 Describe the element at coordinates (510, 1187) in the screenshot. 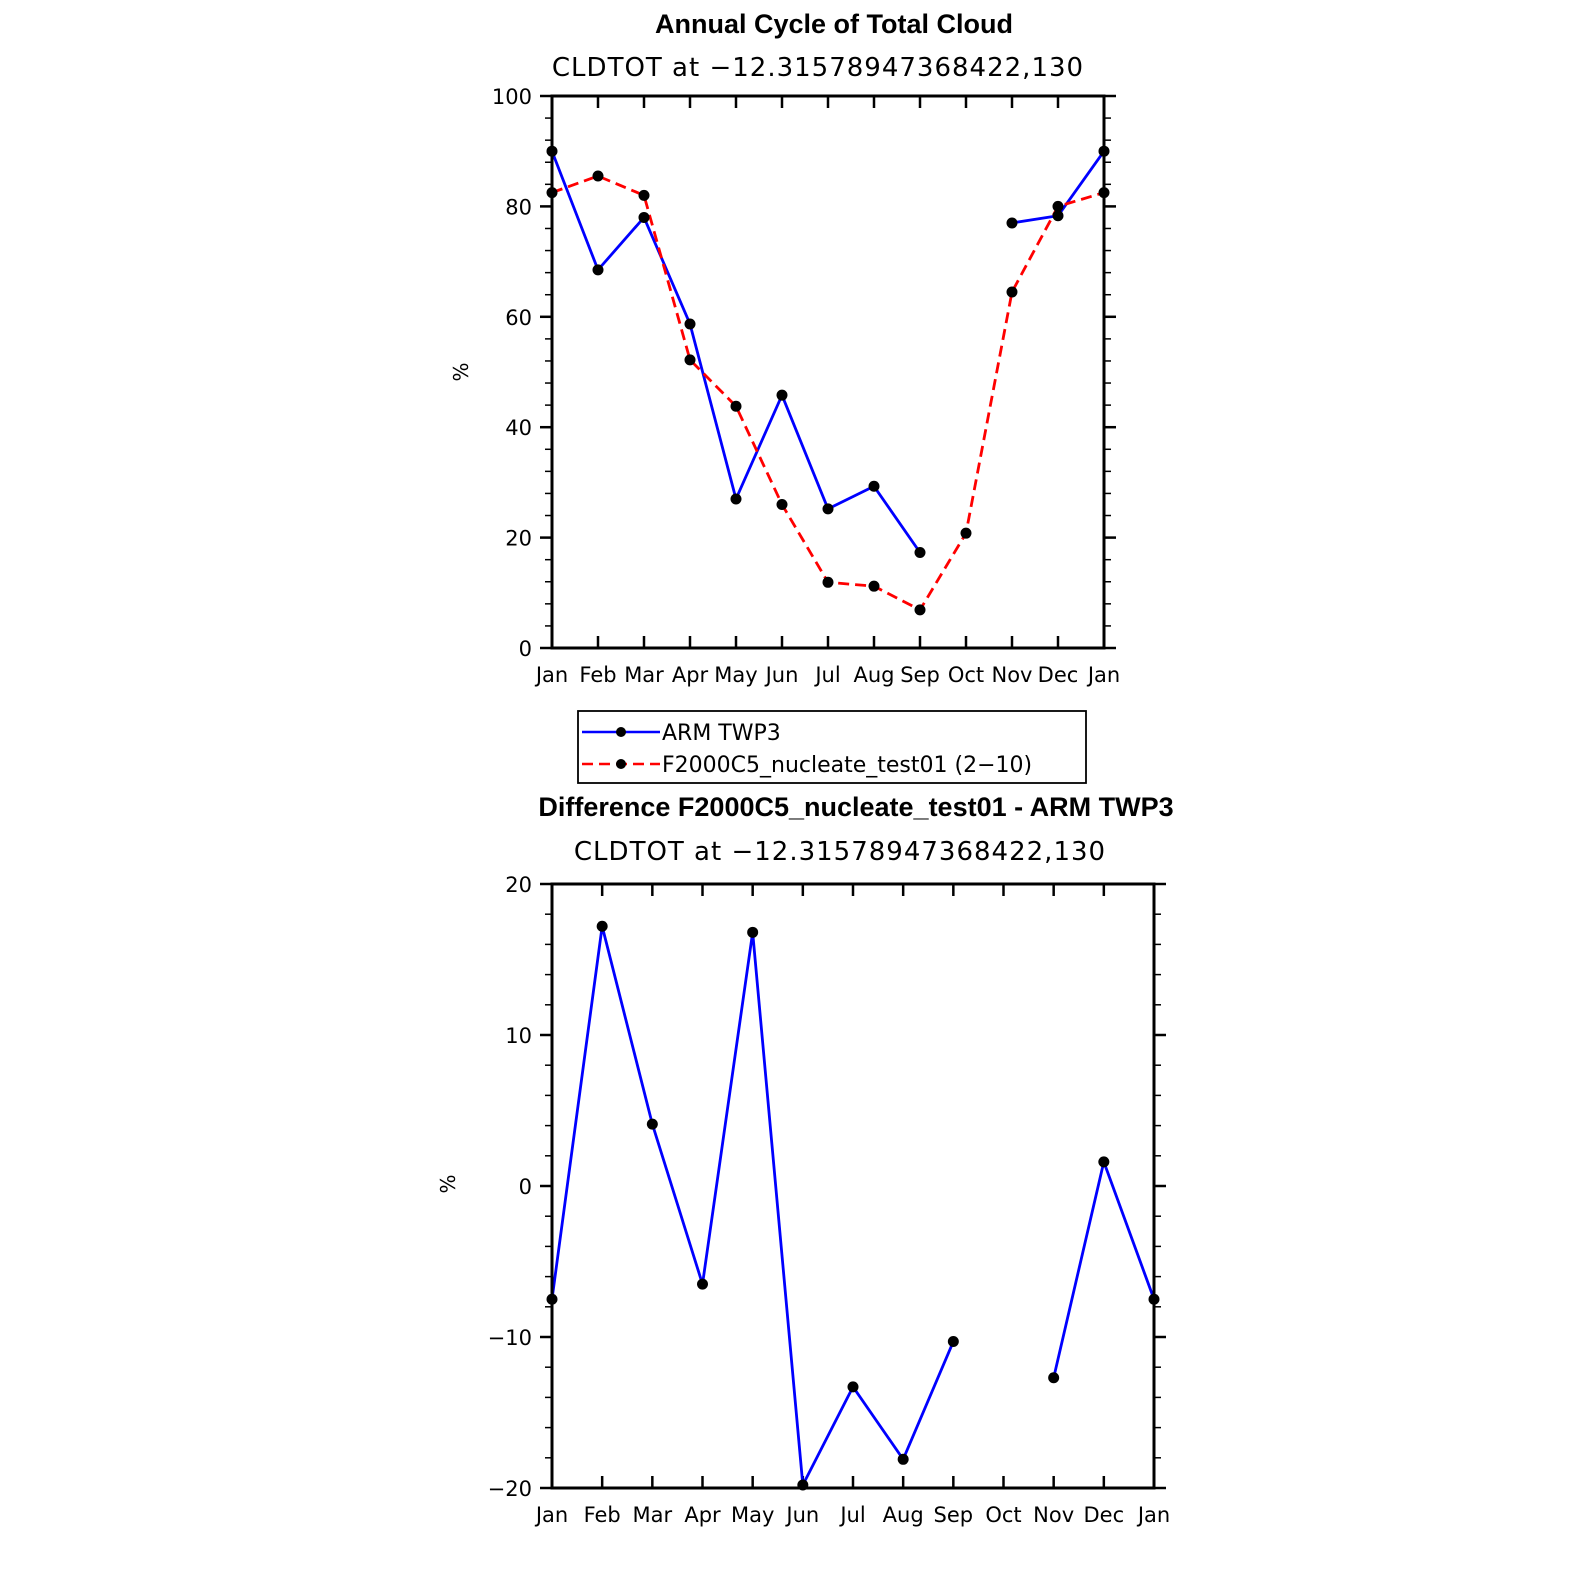

I see `y-tick-labels: −20 −10 0 10 20` at that location.